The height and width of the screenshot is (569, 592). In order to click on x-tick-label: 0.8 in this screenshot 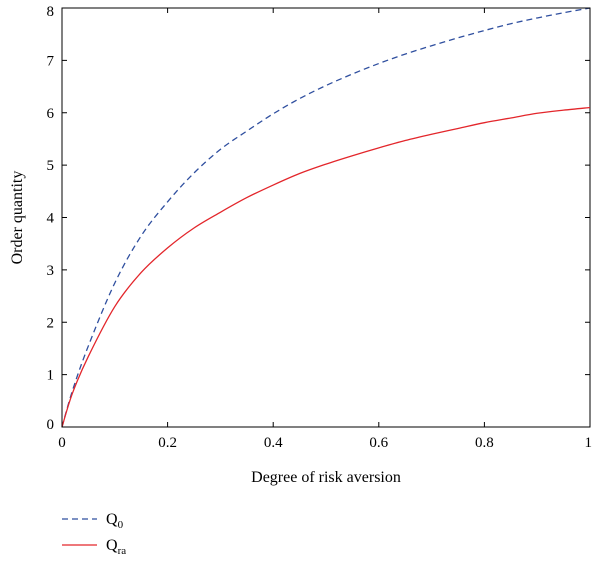, I will do `click(484, 443)`.